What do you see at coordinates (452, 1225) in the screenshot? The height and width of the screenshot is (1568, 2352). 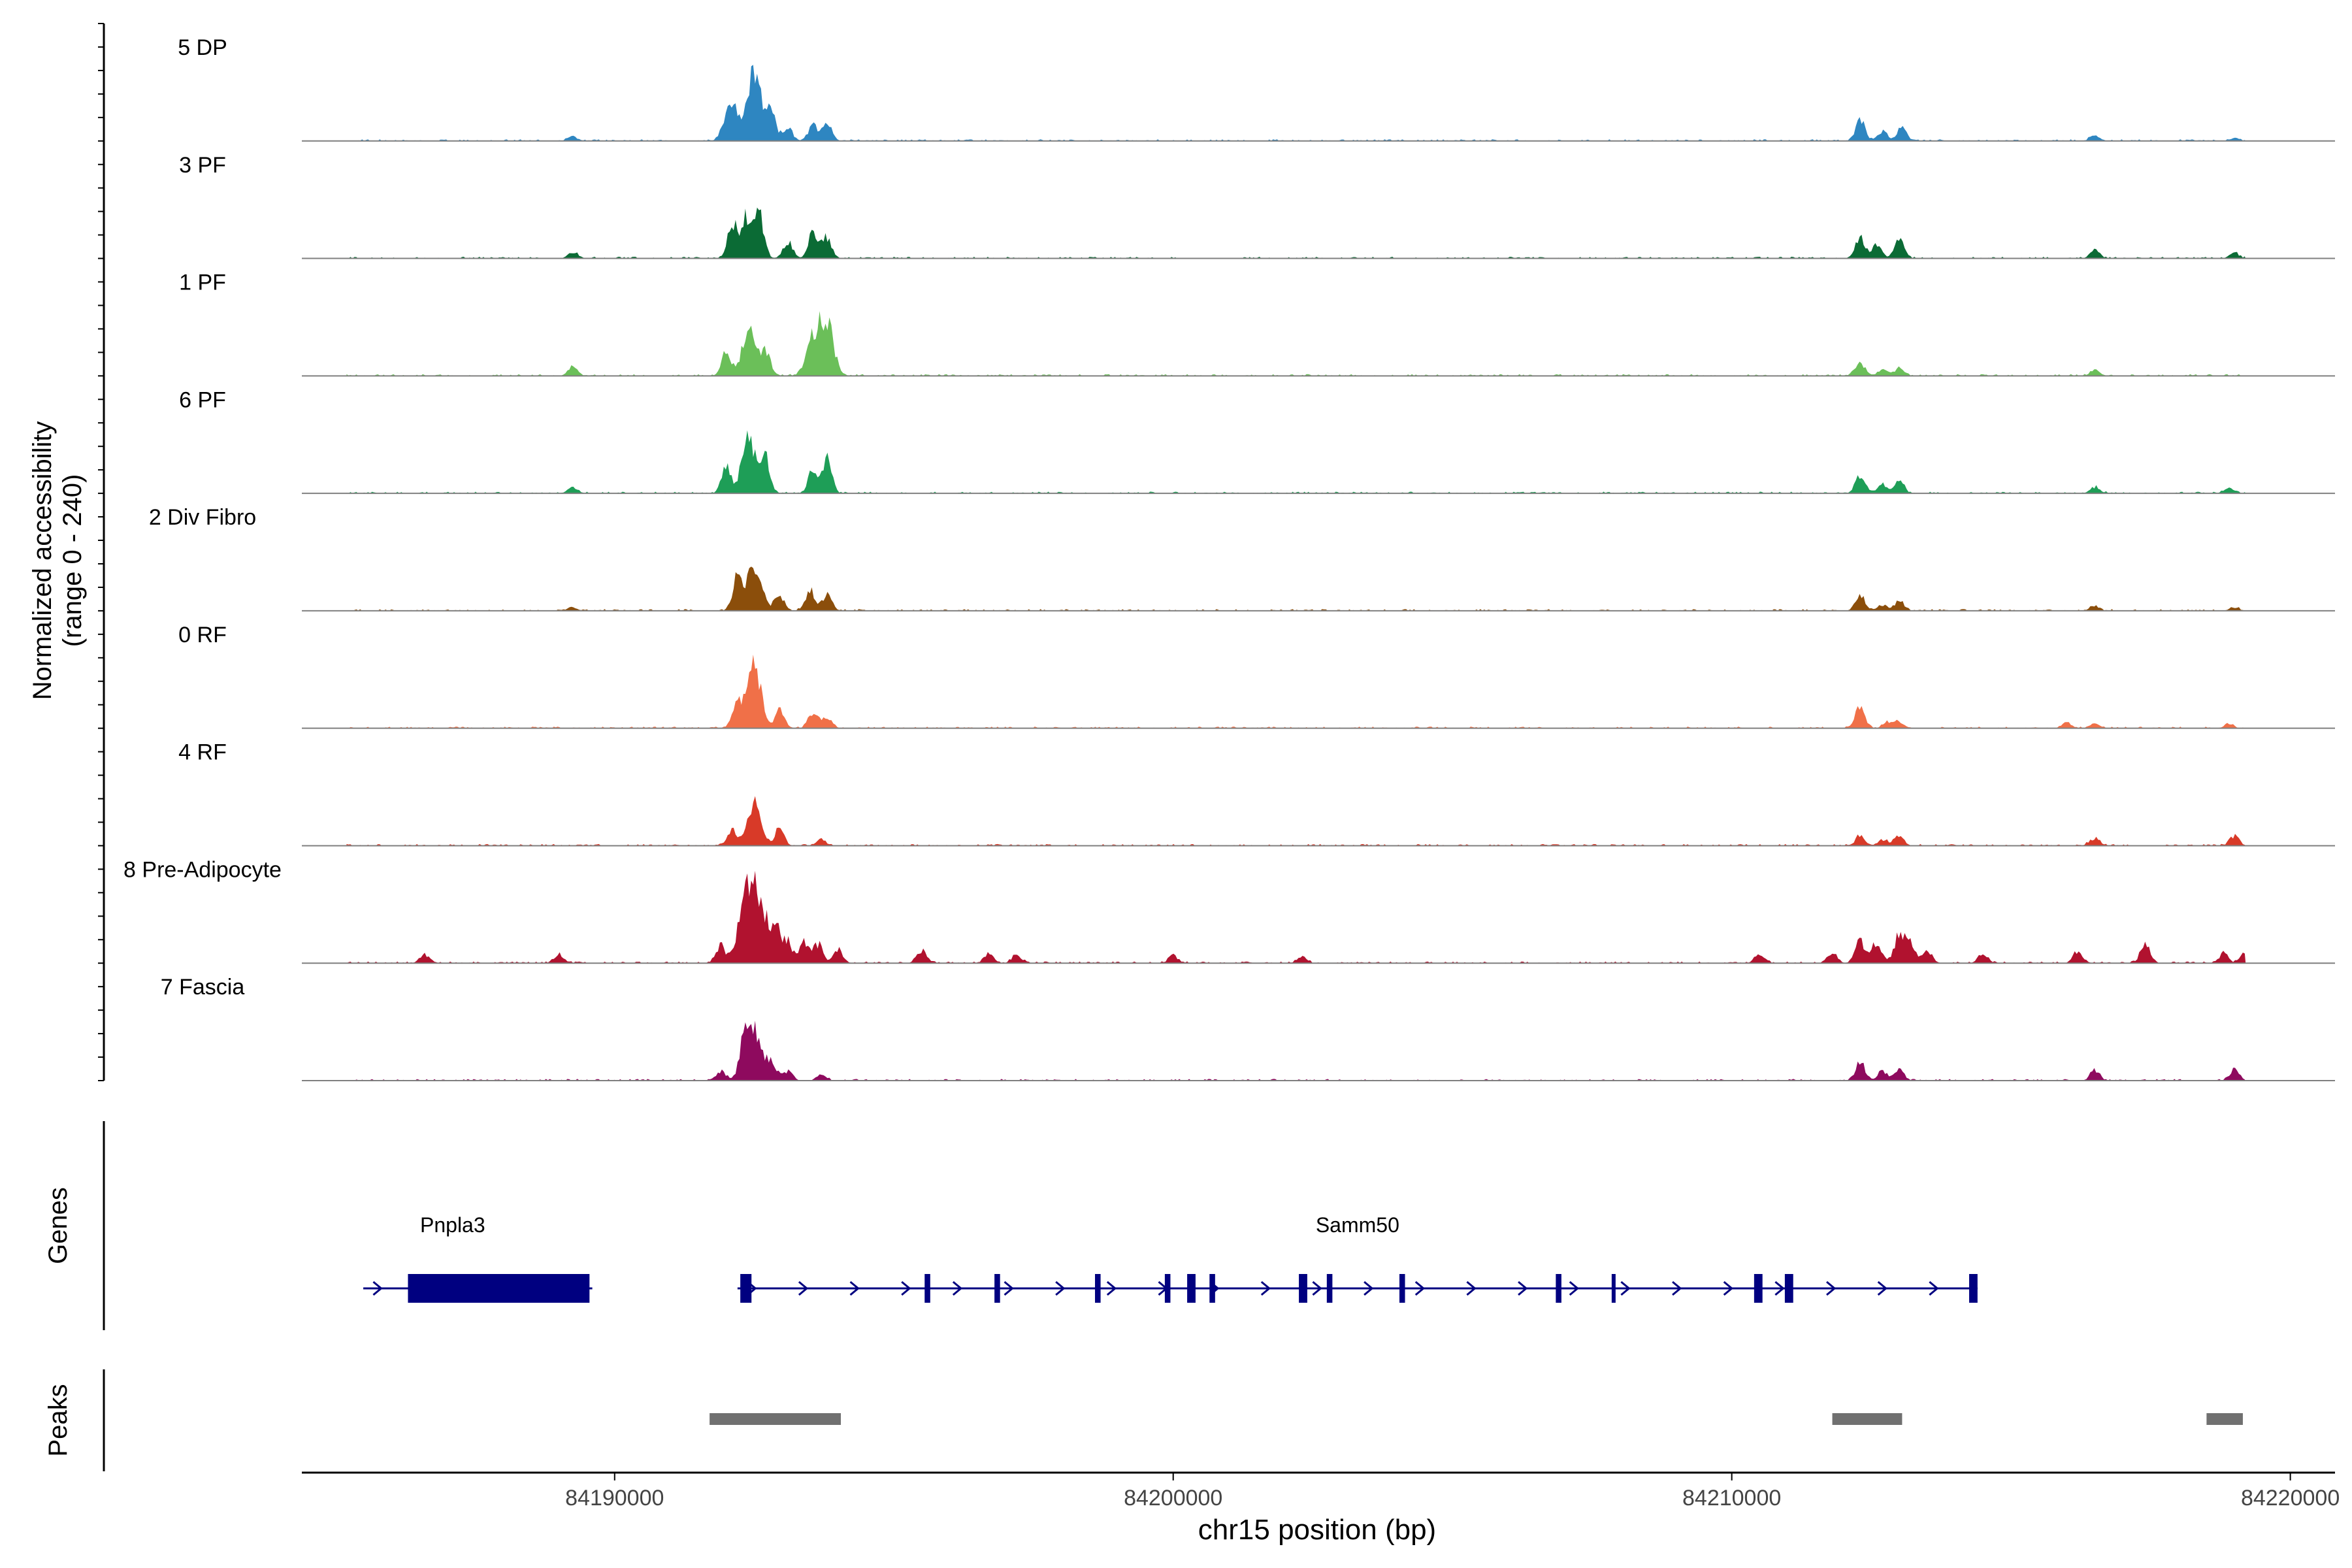 I see `gene-name-label: Pnpla3` at bounding box center [452, 1225].